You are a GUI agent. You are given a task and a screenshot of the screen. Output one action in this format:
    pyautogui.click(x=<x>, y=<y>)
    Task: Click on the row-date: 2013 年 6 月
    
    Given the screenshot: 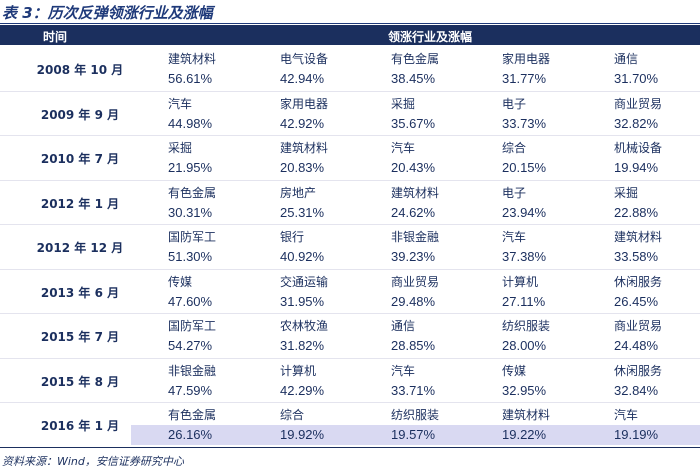 What is the action you would take?
    pyautogui.click(x=80, y=292)
    